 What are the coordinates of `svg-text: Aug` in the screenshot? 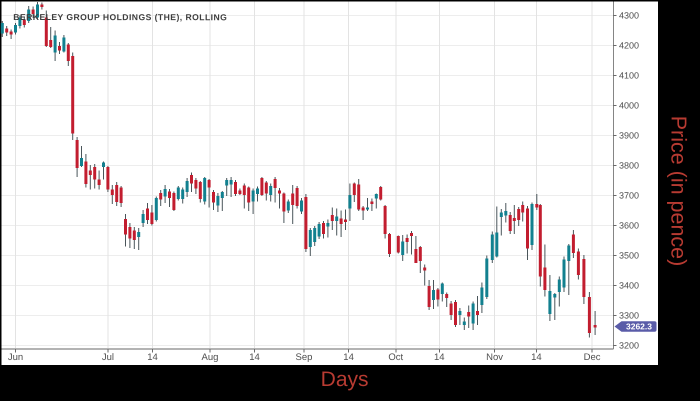 It's located at (210, 357).